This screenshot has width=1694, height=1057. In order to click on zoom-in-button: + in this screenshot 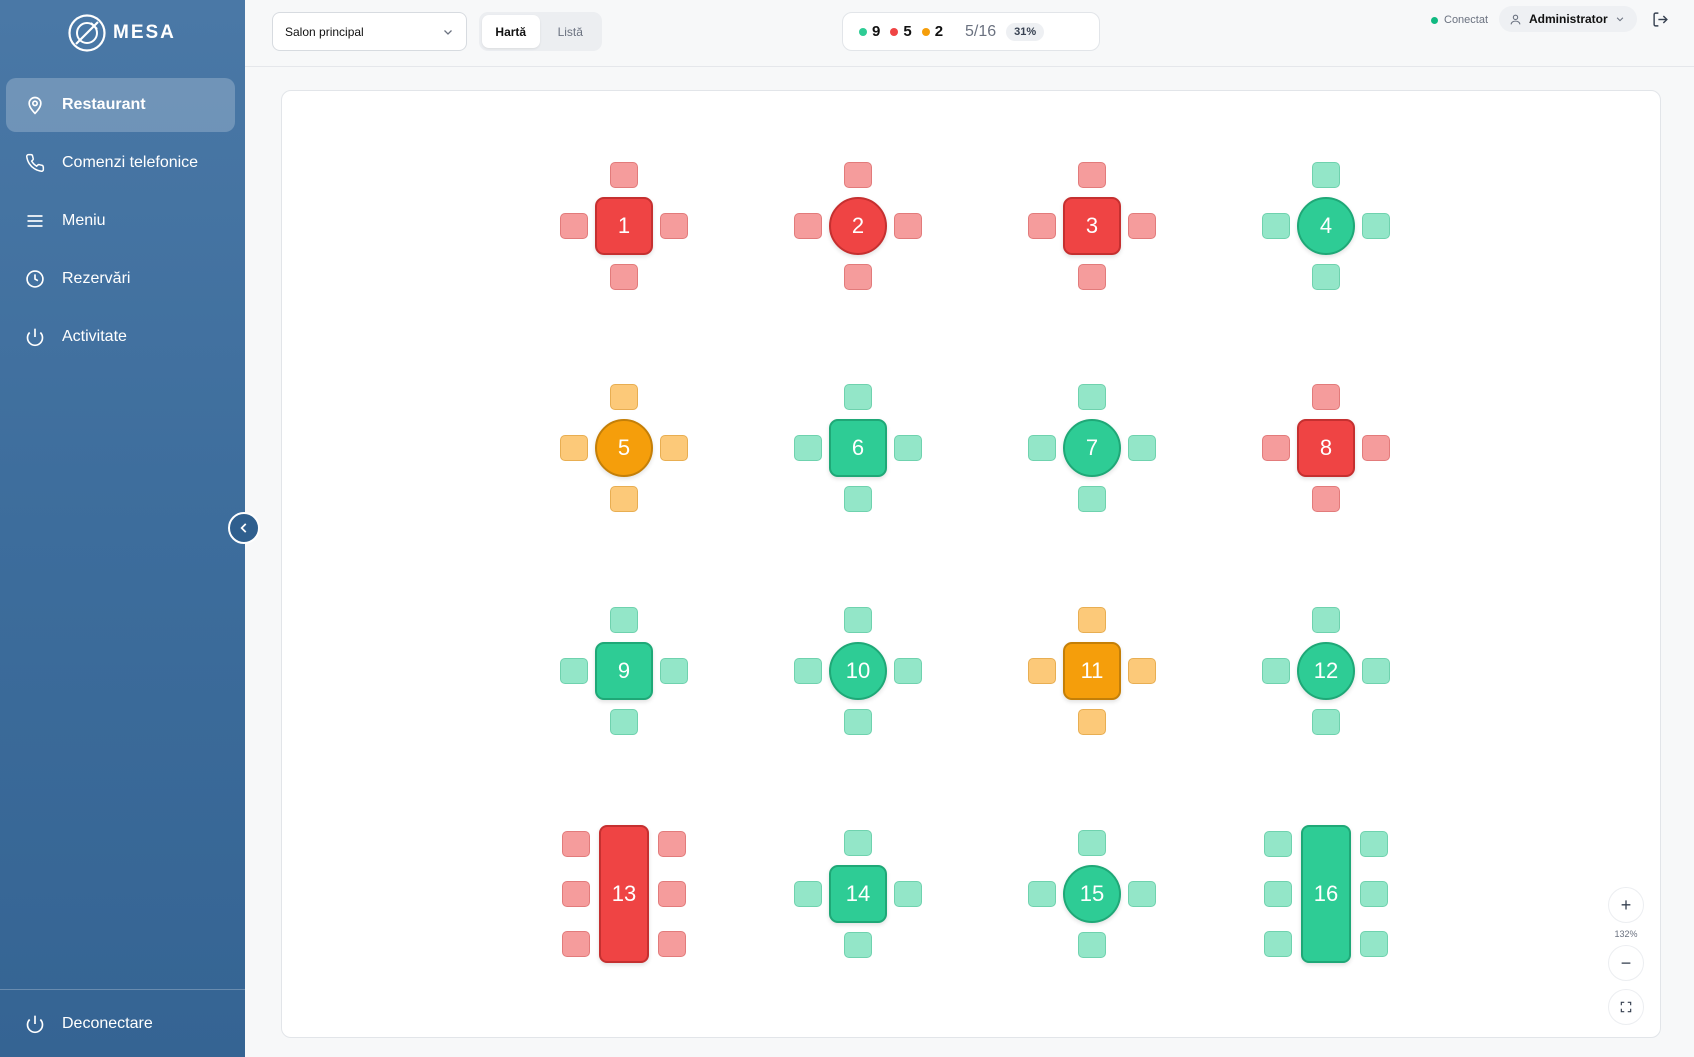, I will do `click(1626, 905)`.